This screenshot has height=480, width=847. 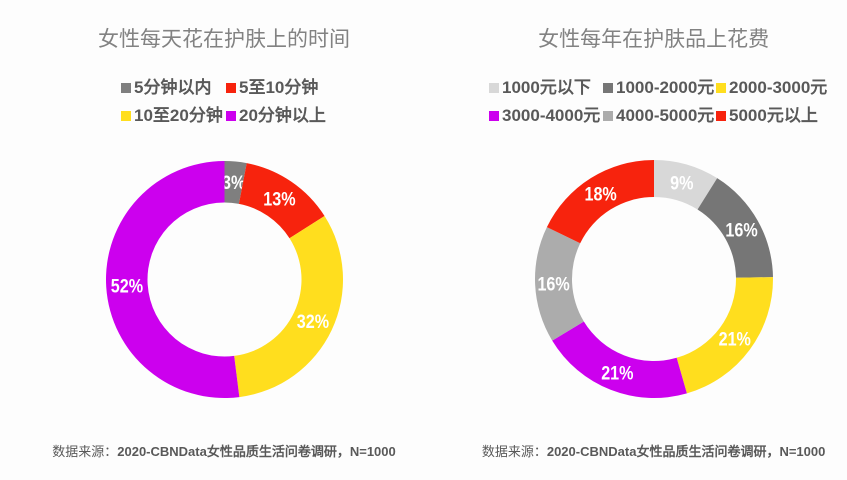 I want to click on chart-title: 女性每天花在护肤上的时间, so click(x=224, y=39).